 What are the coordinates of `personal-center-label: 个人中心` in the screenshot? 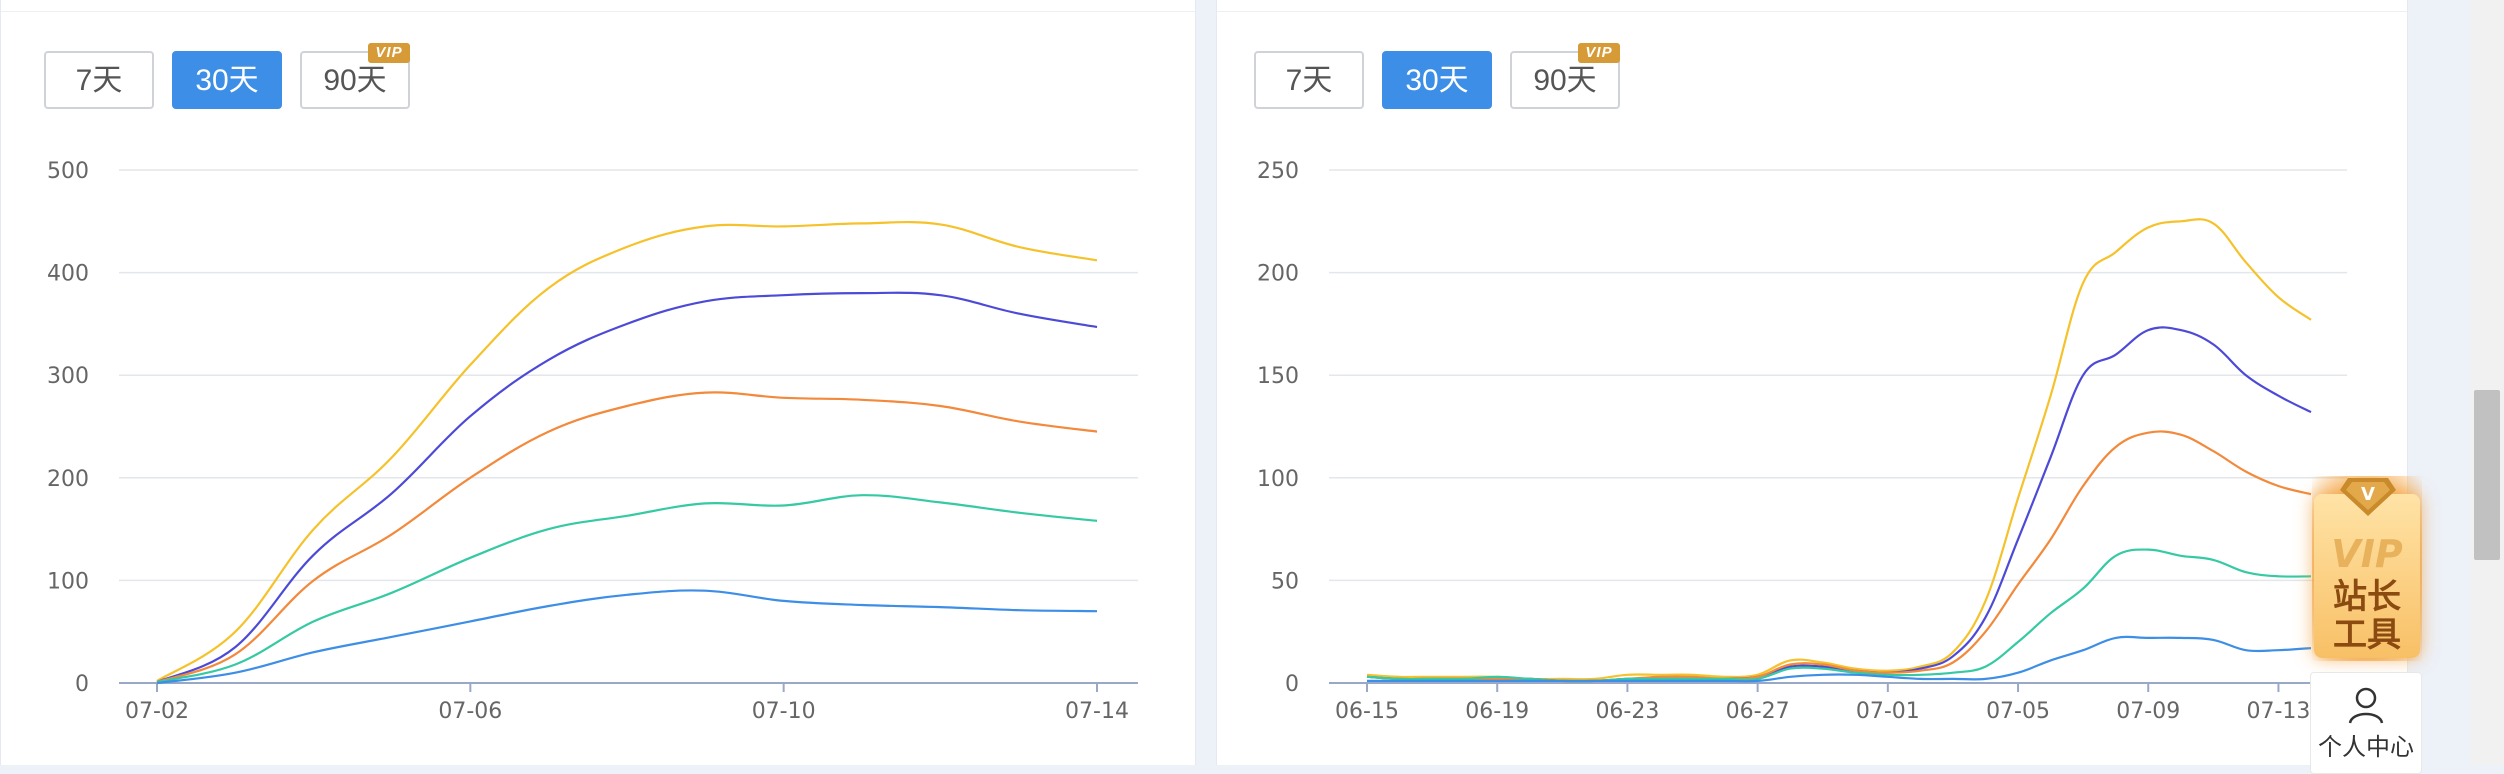 It's located at (2366, 747).